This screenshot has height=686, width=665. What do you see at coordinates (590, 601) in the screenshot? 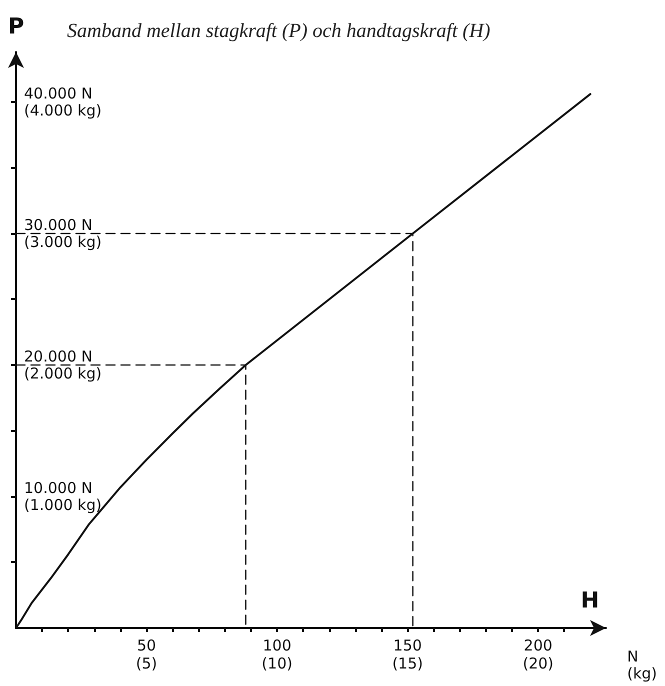
I see `x-axis-title: H` at bounding box center [590, 601].